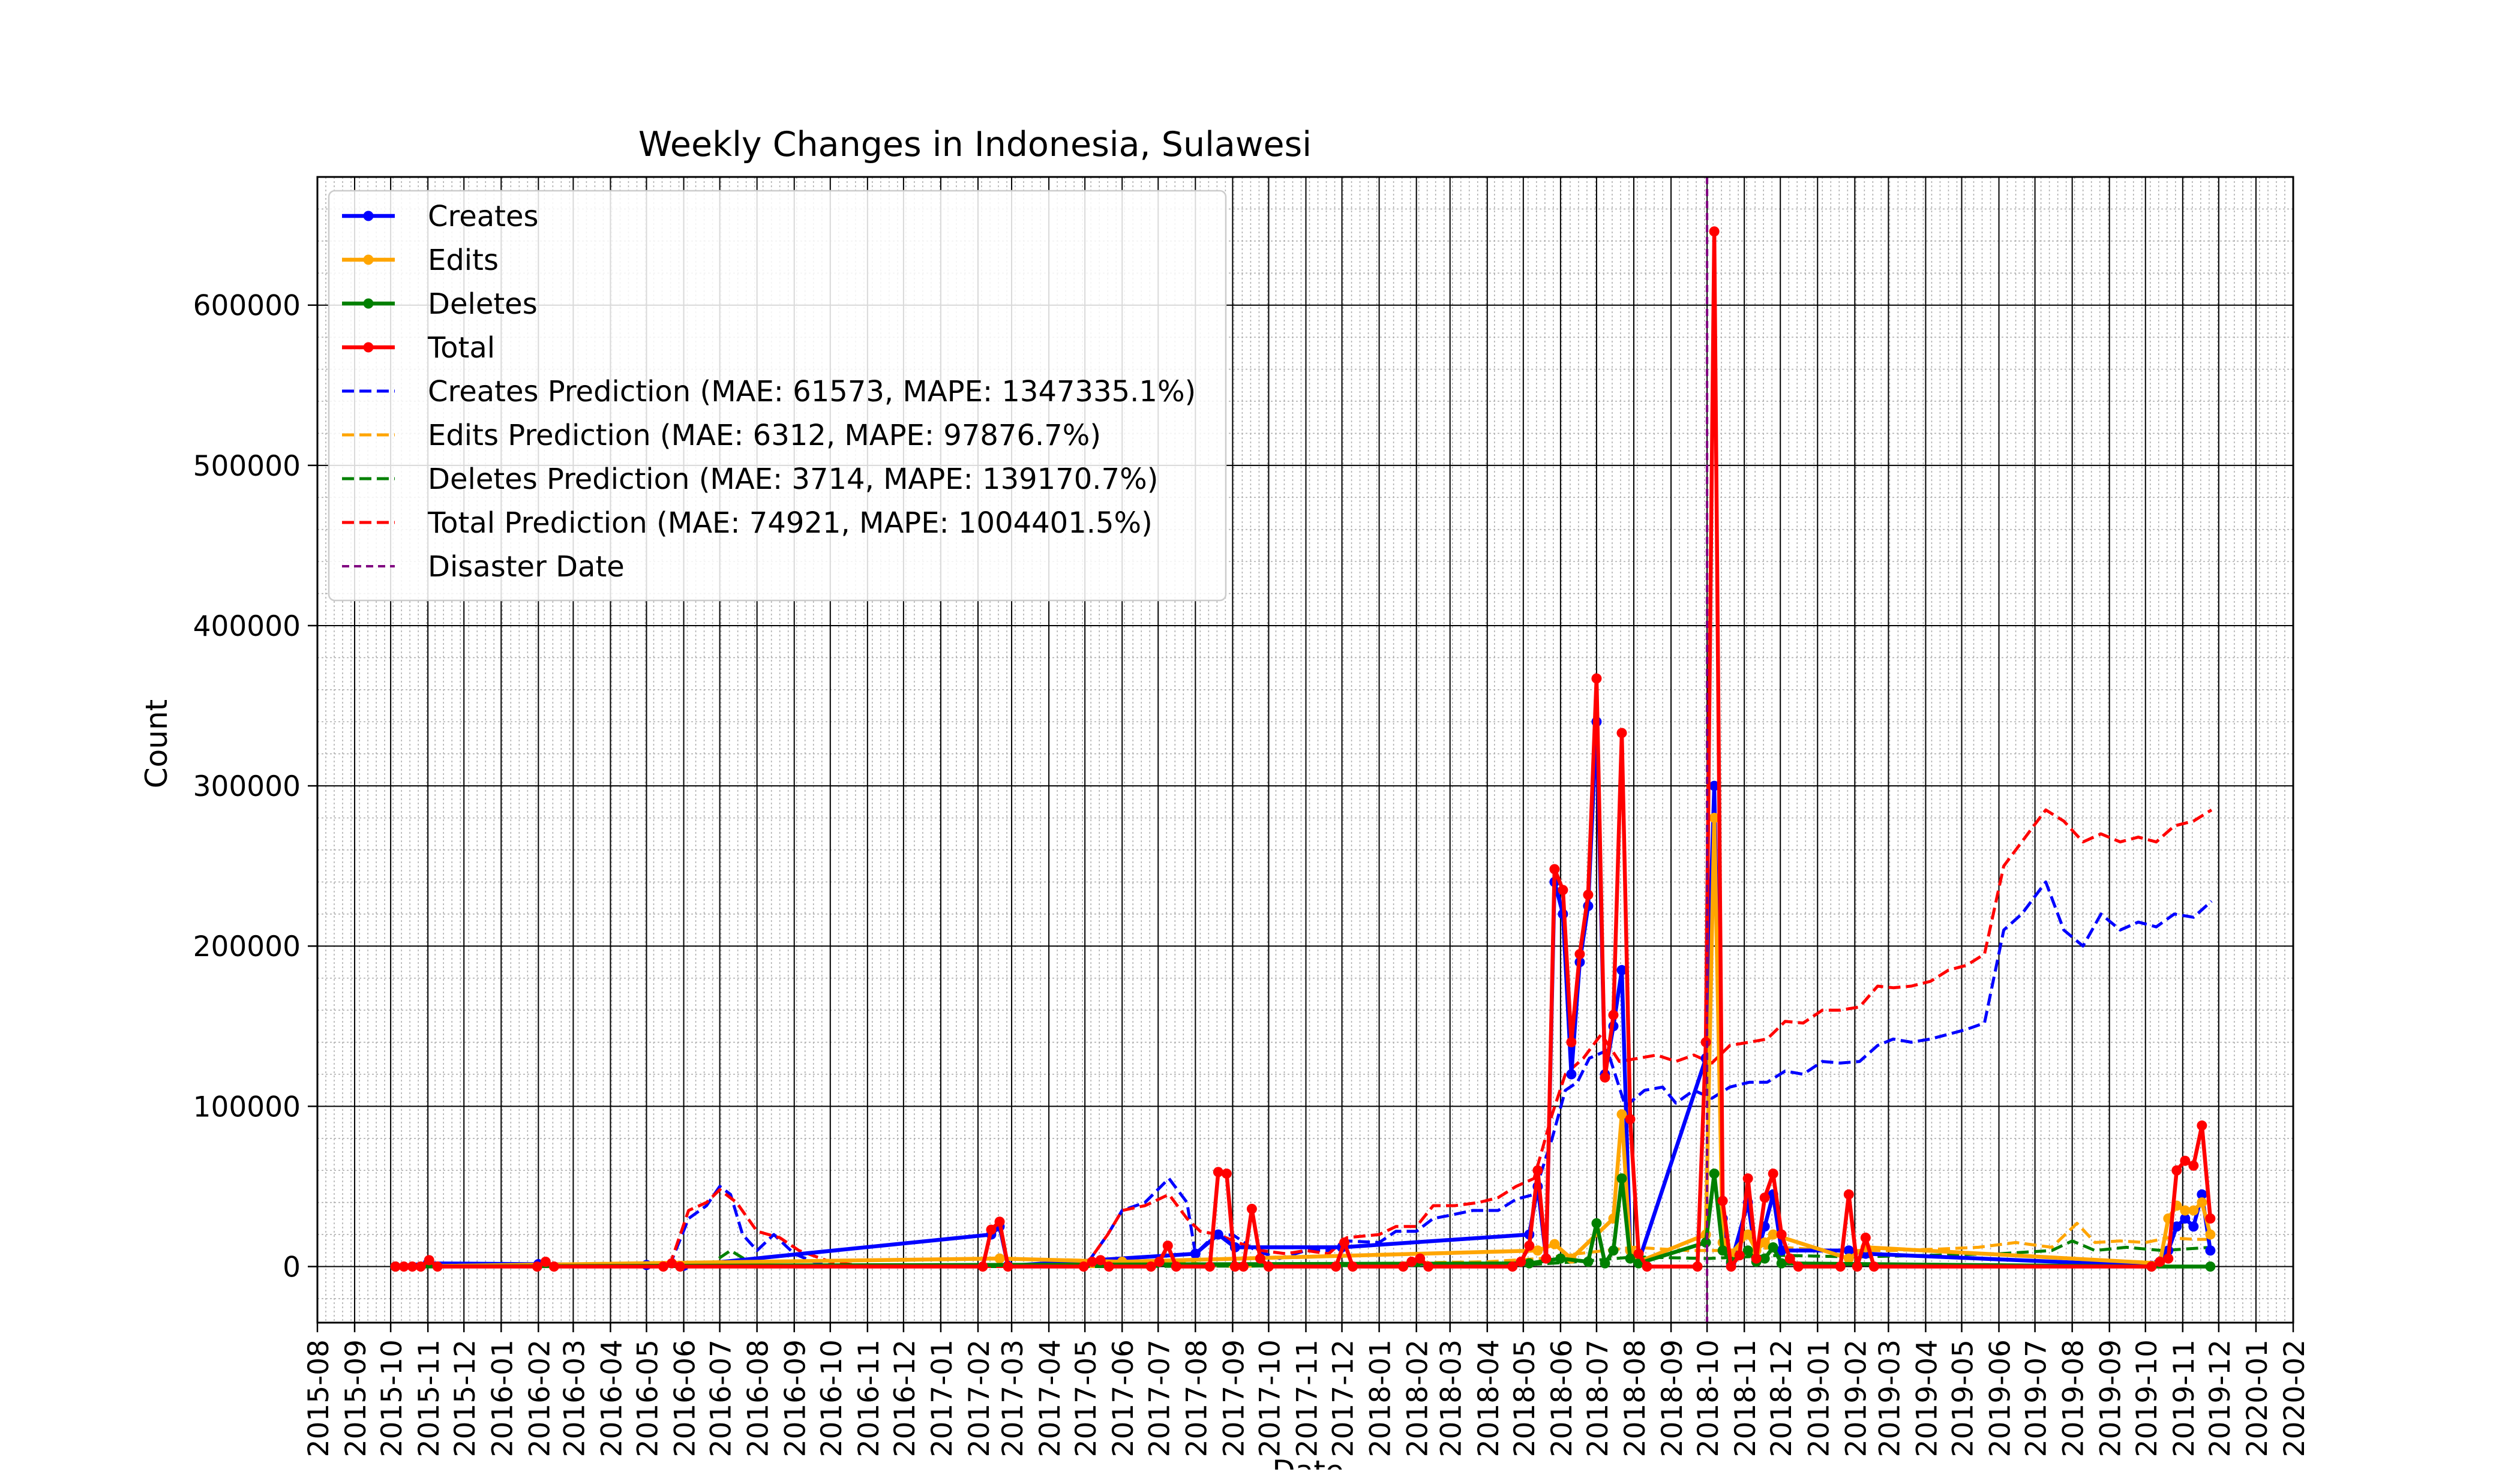 The width and height of the screenshot is (2520, 1472). I want to click on y-tick-label: 300000, so click(247, 786).